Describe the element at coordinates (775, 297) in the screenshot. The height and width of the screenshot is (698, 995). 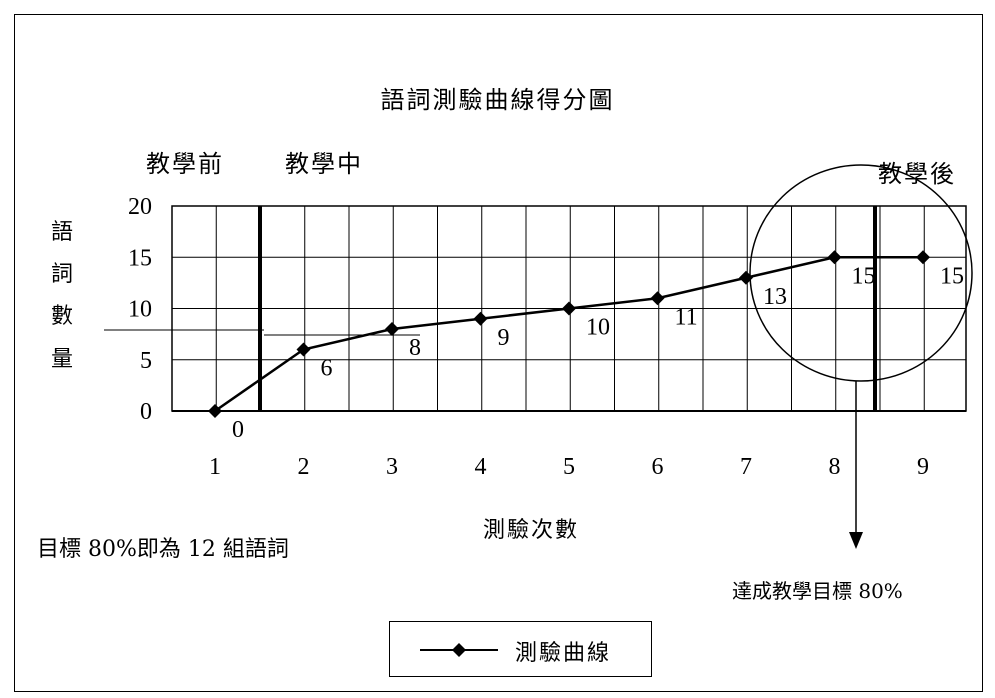
I see `data-label: 13` at that location.